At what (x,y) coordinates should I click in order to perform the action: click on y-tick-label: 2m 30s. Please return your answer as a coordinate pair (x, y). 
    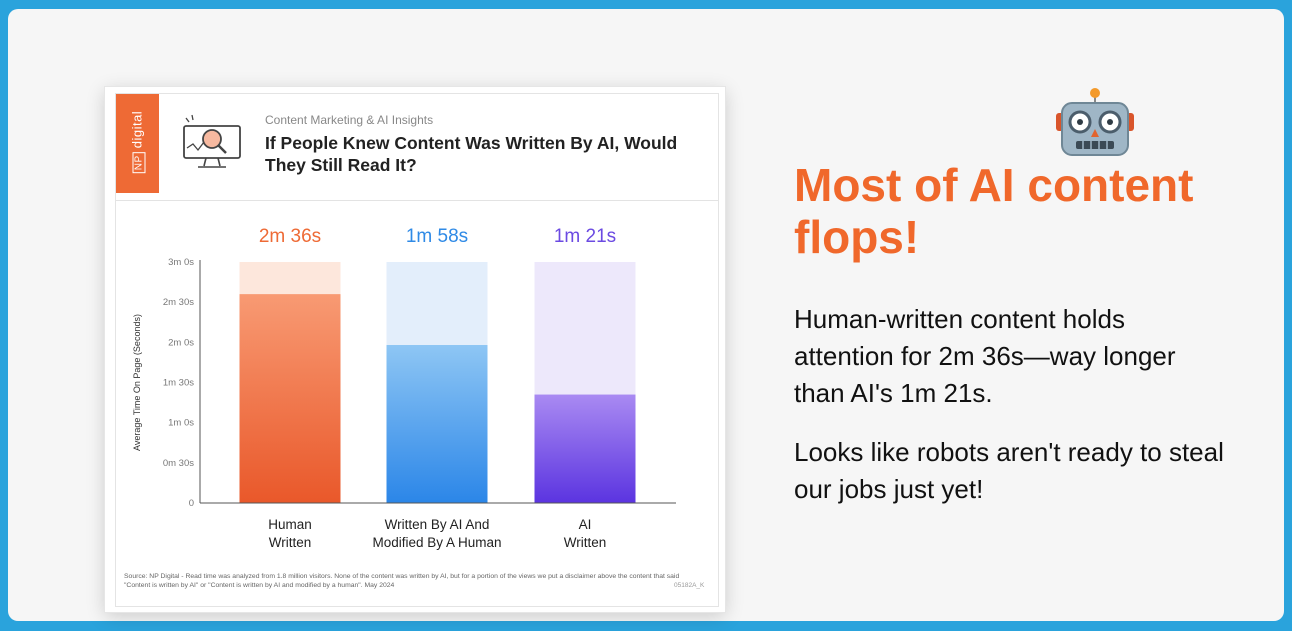
    Looking at the image, I should click on (178, 302).